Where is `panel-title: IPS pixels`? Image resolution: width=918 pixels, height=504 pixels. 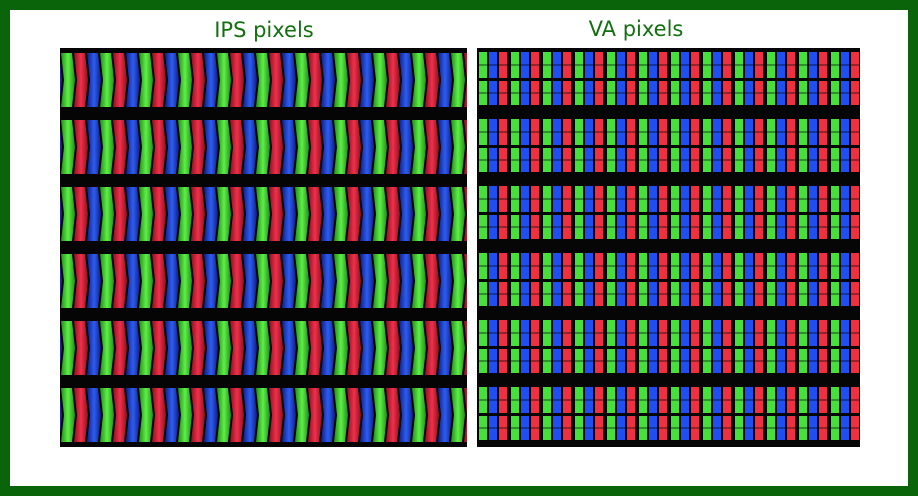
panel-title: IPS pixels is located at coordinates (264, 30).